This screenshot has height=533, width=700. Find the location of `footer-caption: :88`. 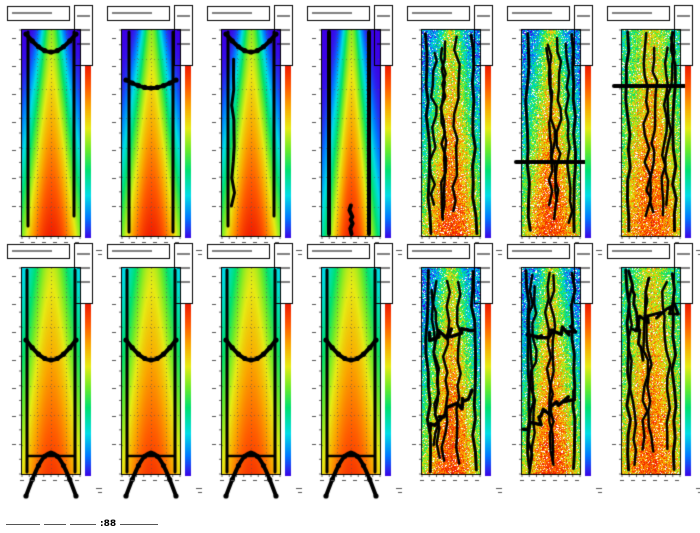

footer-caption: :88 is located at coordinates (82, 524).